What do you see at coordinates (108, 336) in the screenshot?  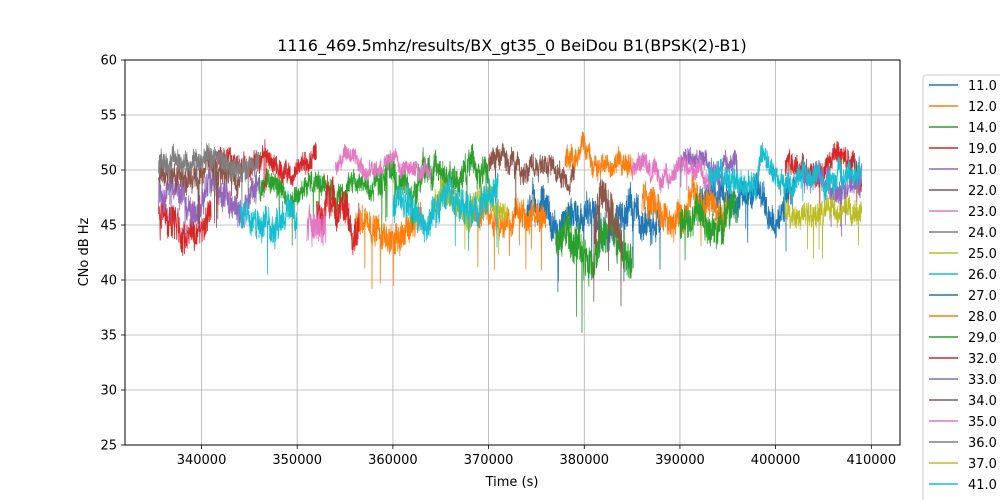 I see `y-tick-label: 35` at bounding box center [108, 336].